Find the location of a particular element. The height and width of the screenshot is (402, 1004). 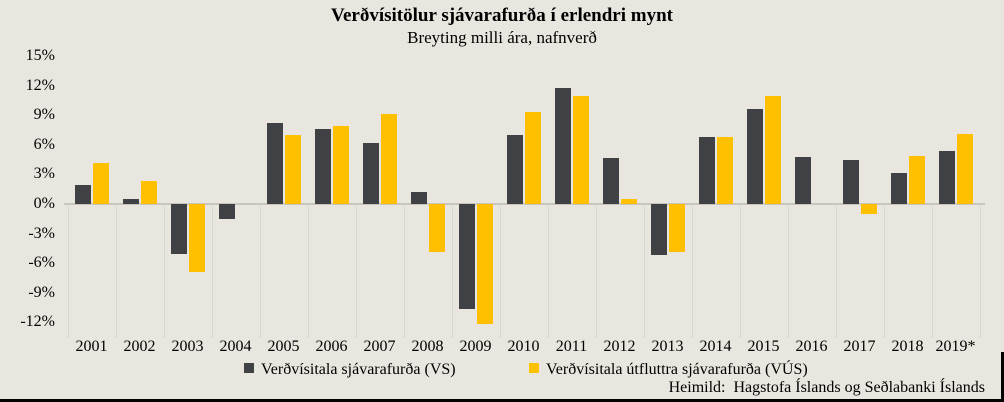

bar-vus-2017 is located at coordinates (868, 209).